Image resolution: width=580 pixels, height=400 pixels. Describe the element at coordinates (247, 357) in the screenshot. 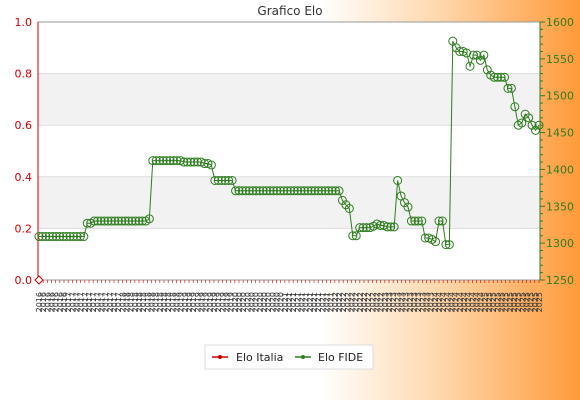

I see `legend-item-elo-italia: Elo Italia` at that location.